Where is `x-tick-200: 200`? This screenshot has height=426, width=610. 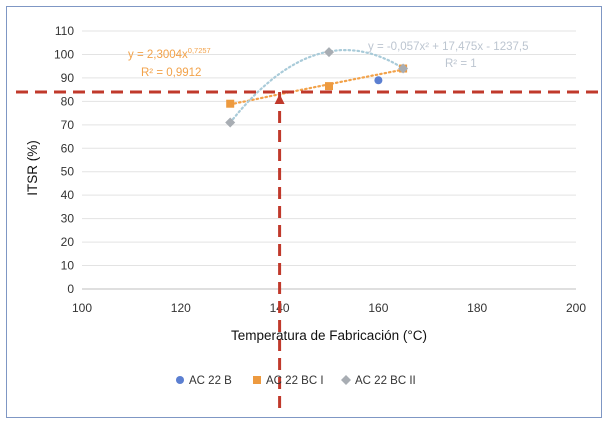
x-tick-200: 200 is located at coordinates (576, 308).